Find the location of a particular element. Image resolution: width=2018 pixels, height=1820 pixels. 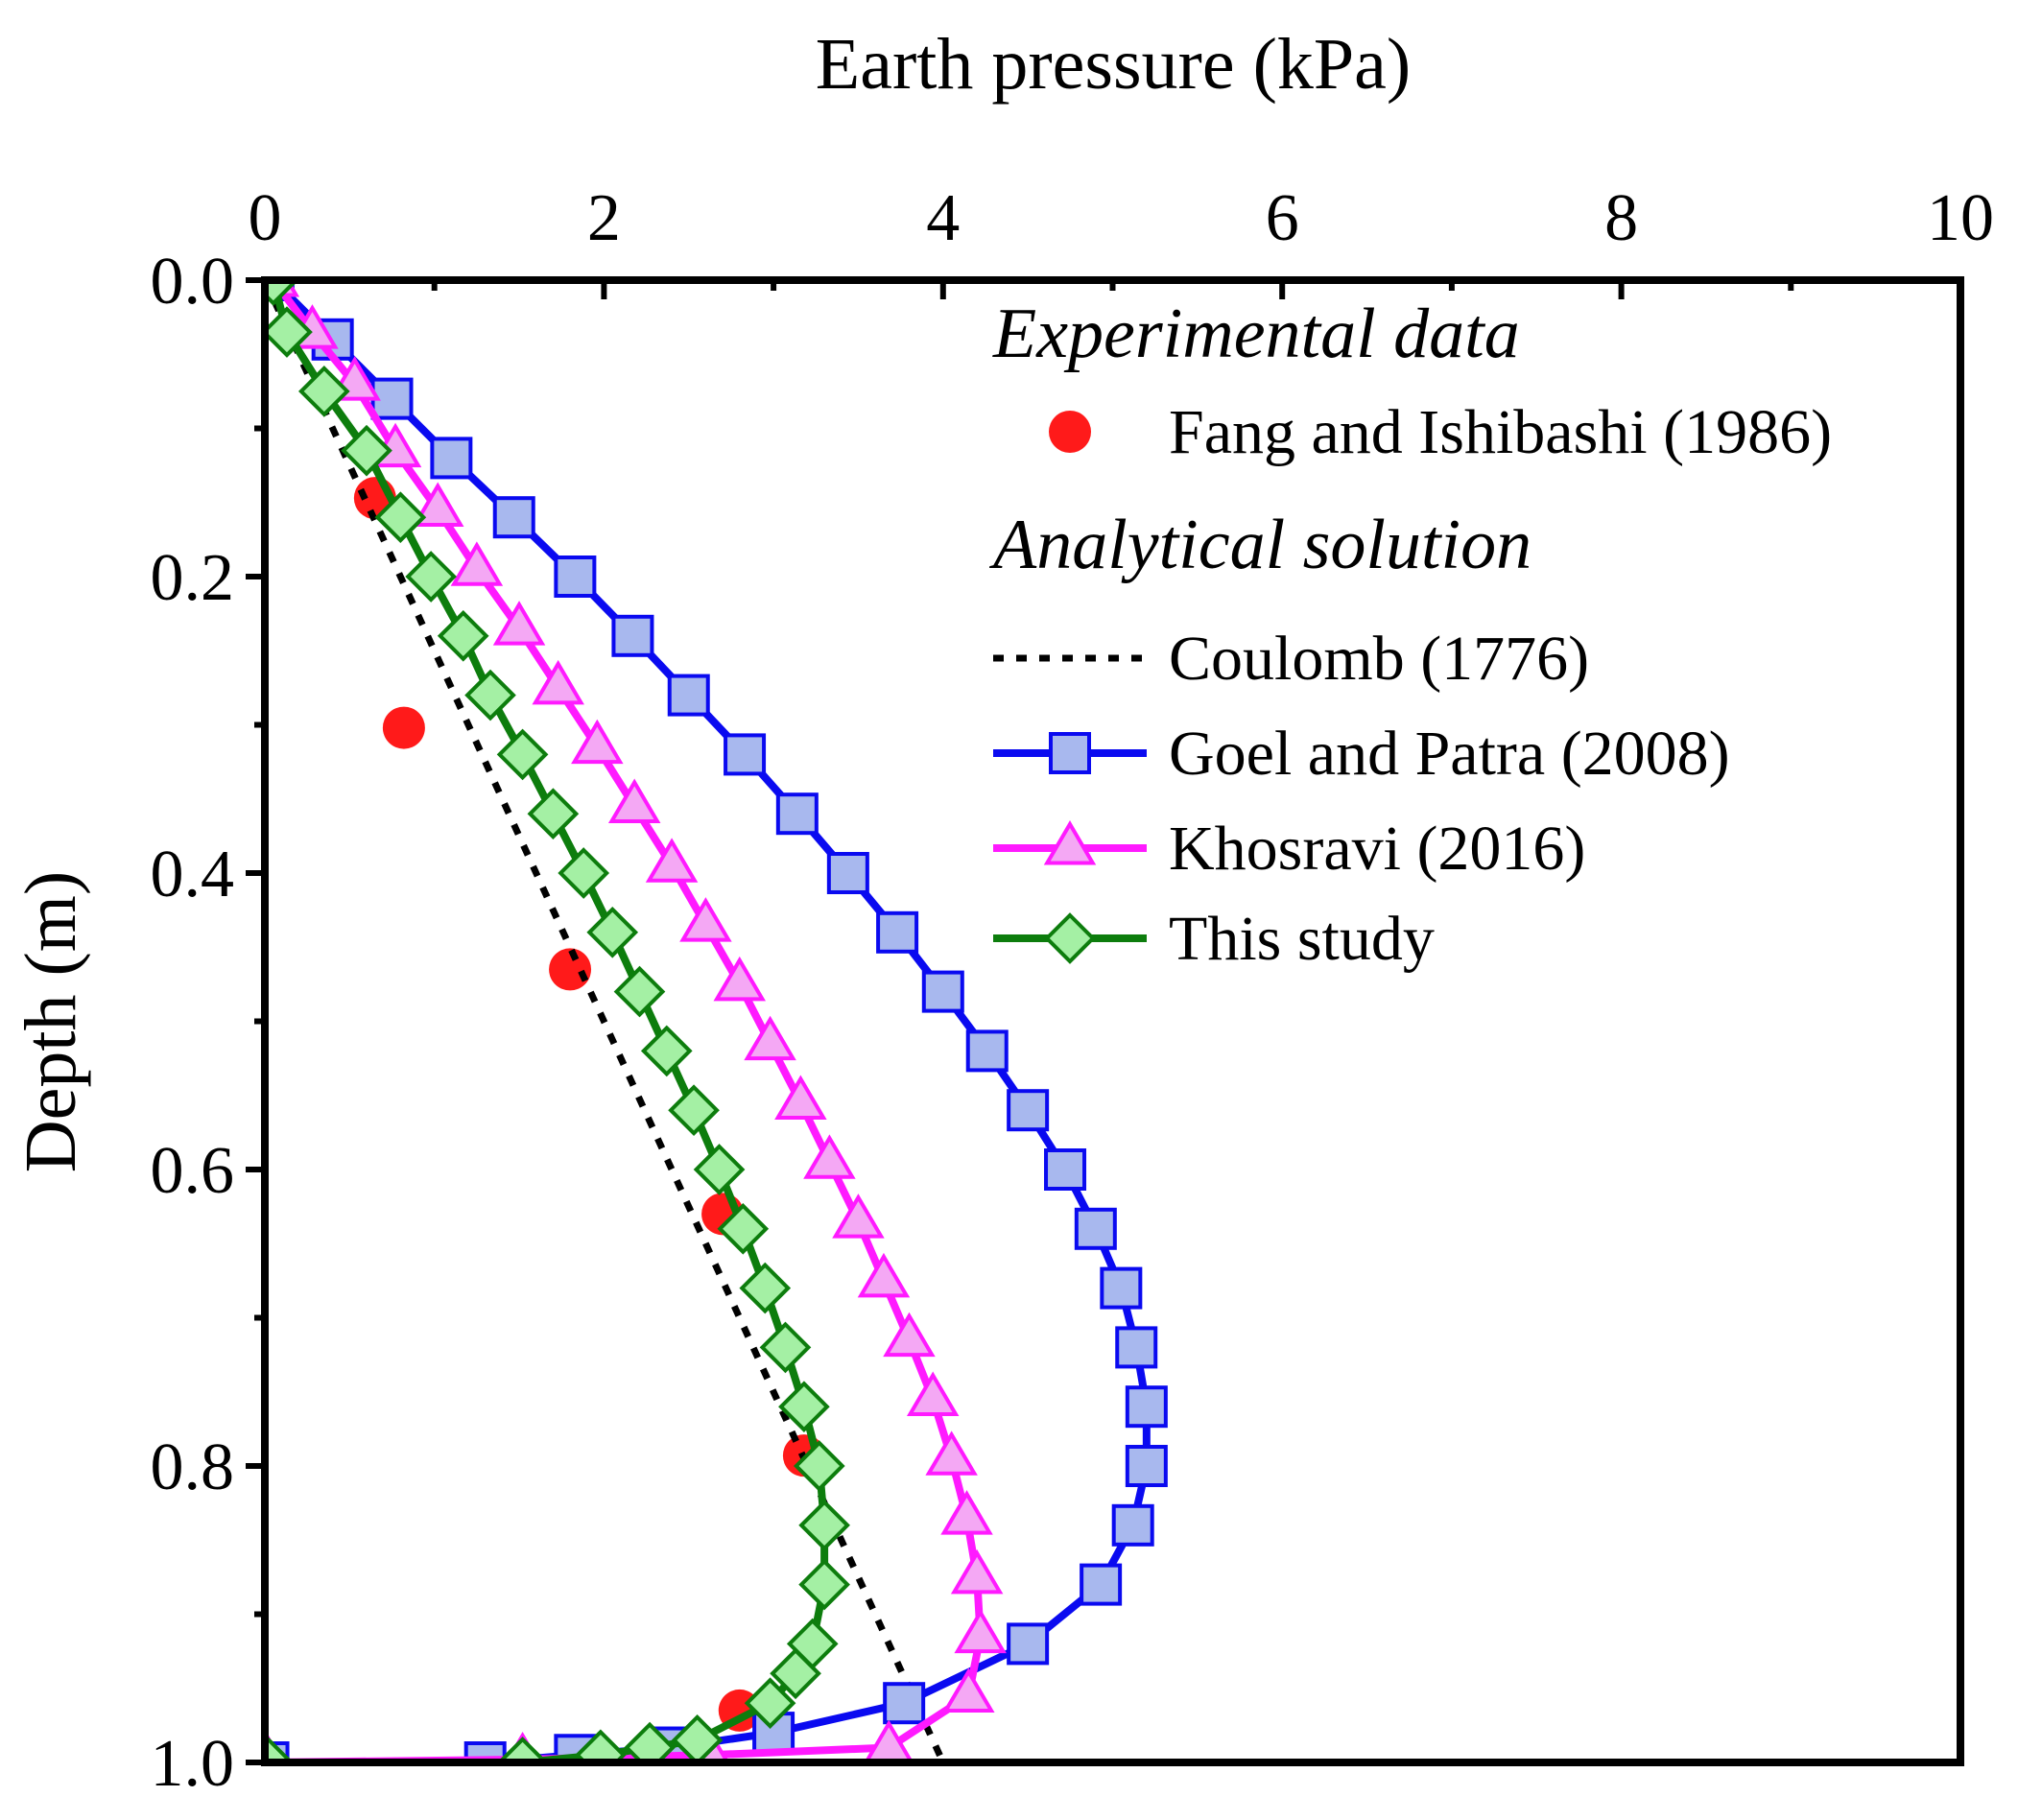

legend-group-heading: Analytical solution is located at coordinates (1259, 545).